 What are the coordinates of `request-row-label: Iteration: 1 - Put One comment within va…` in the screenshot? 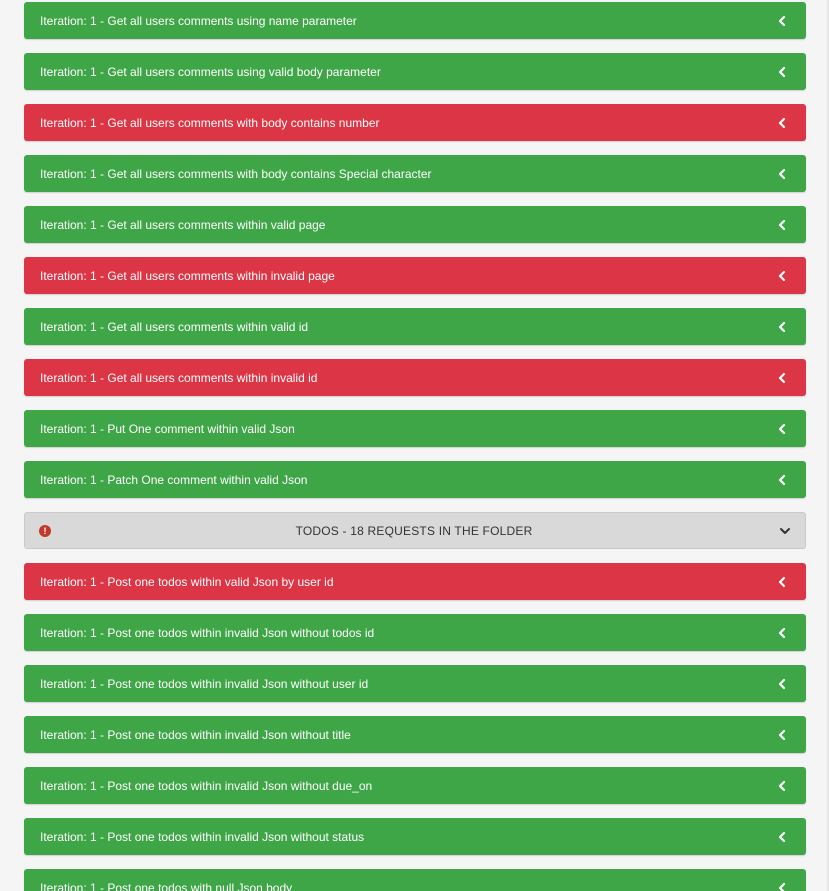 It's located at (167, 428).